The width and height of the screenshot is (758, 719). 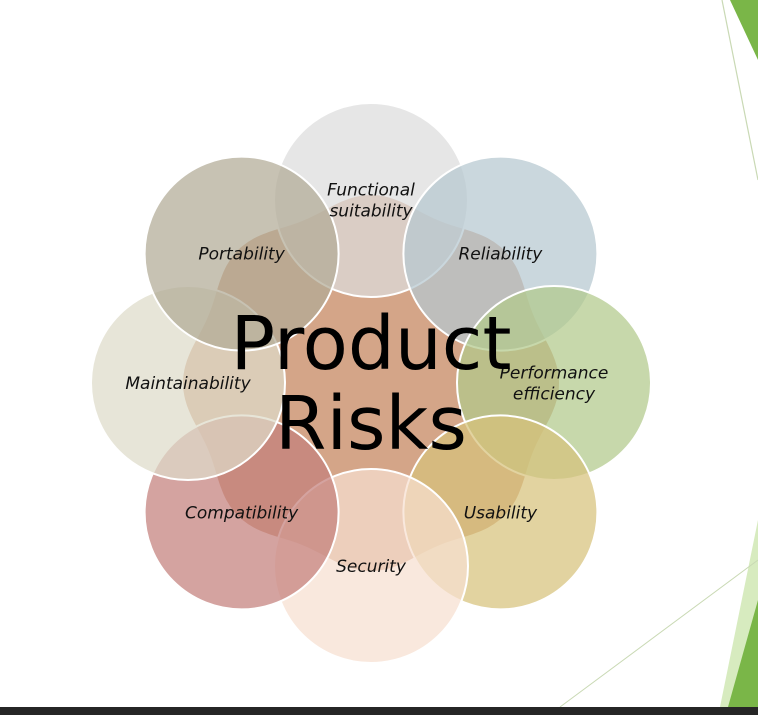 I want to click on petal-label-line: efficiency, so click(x=554, y=395).